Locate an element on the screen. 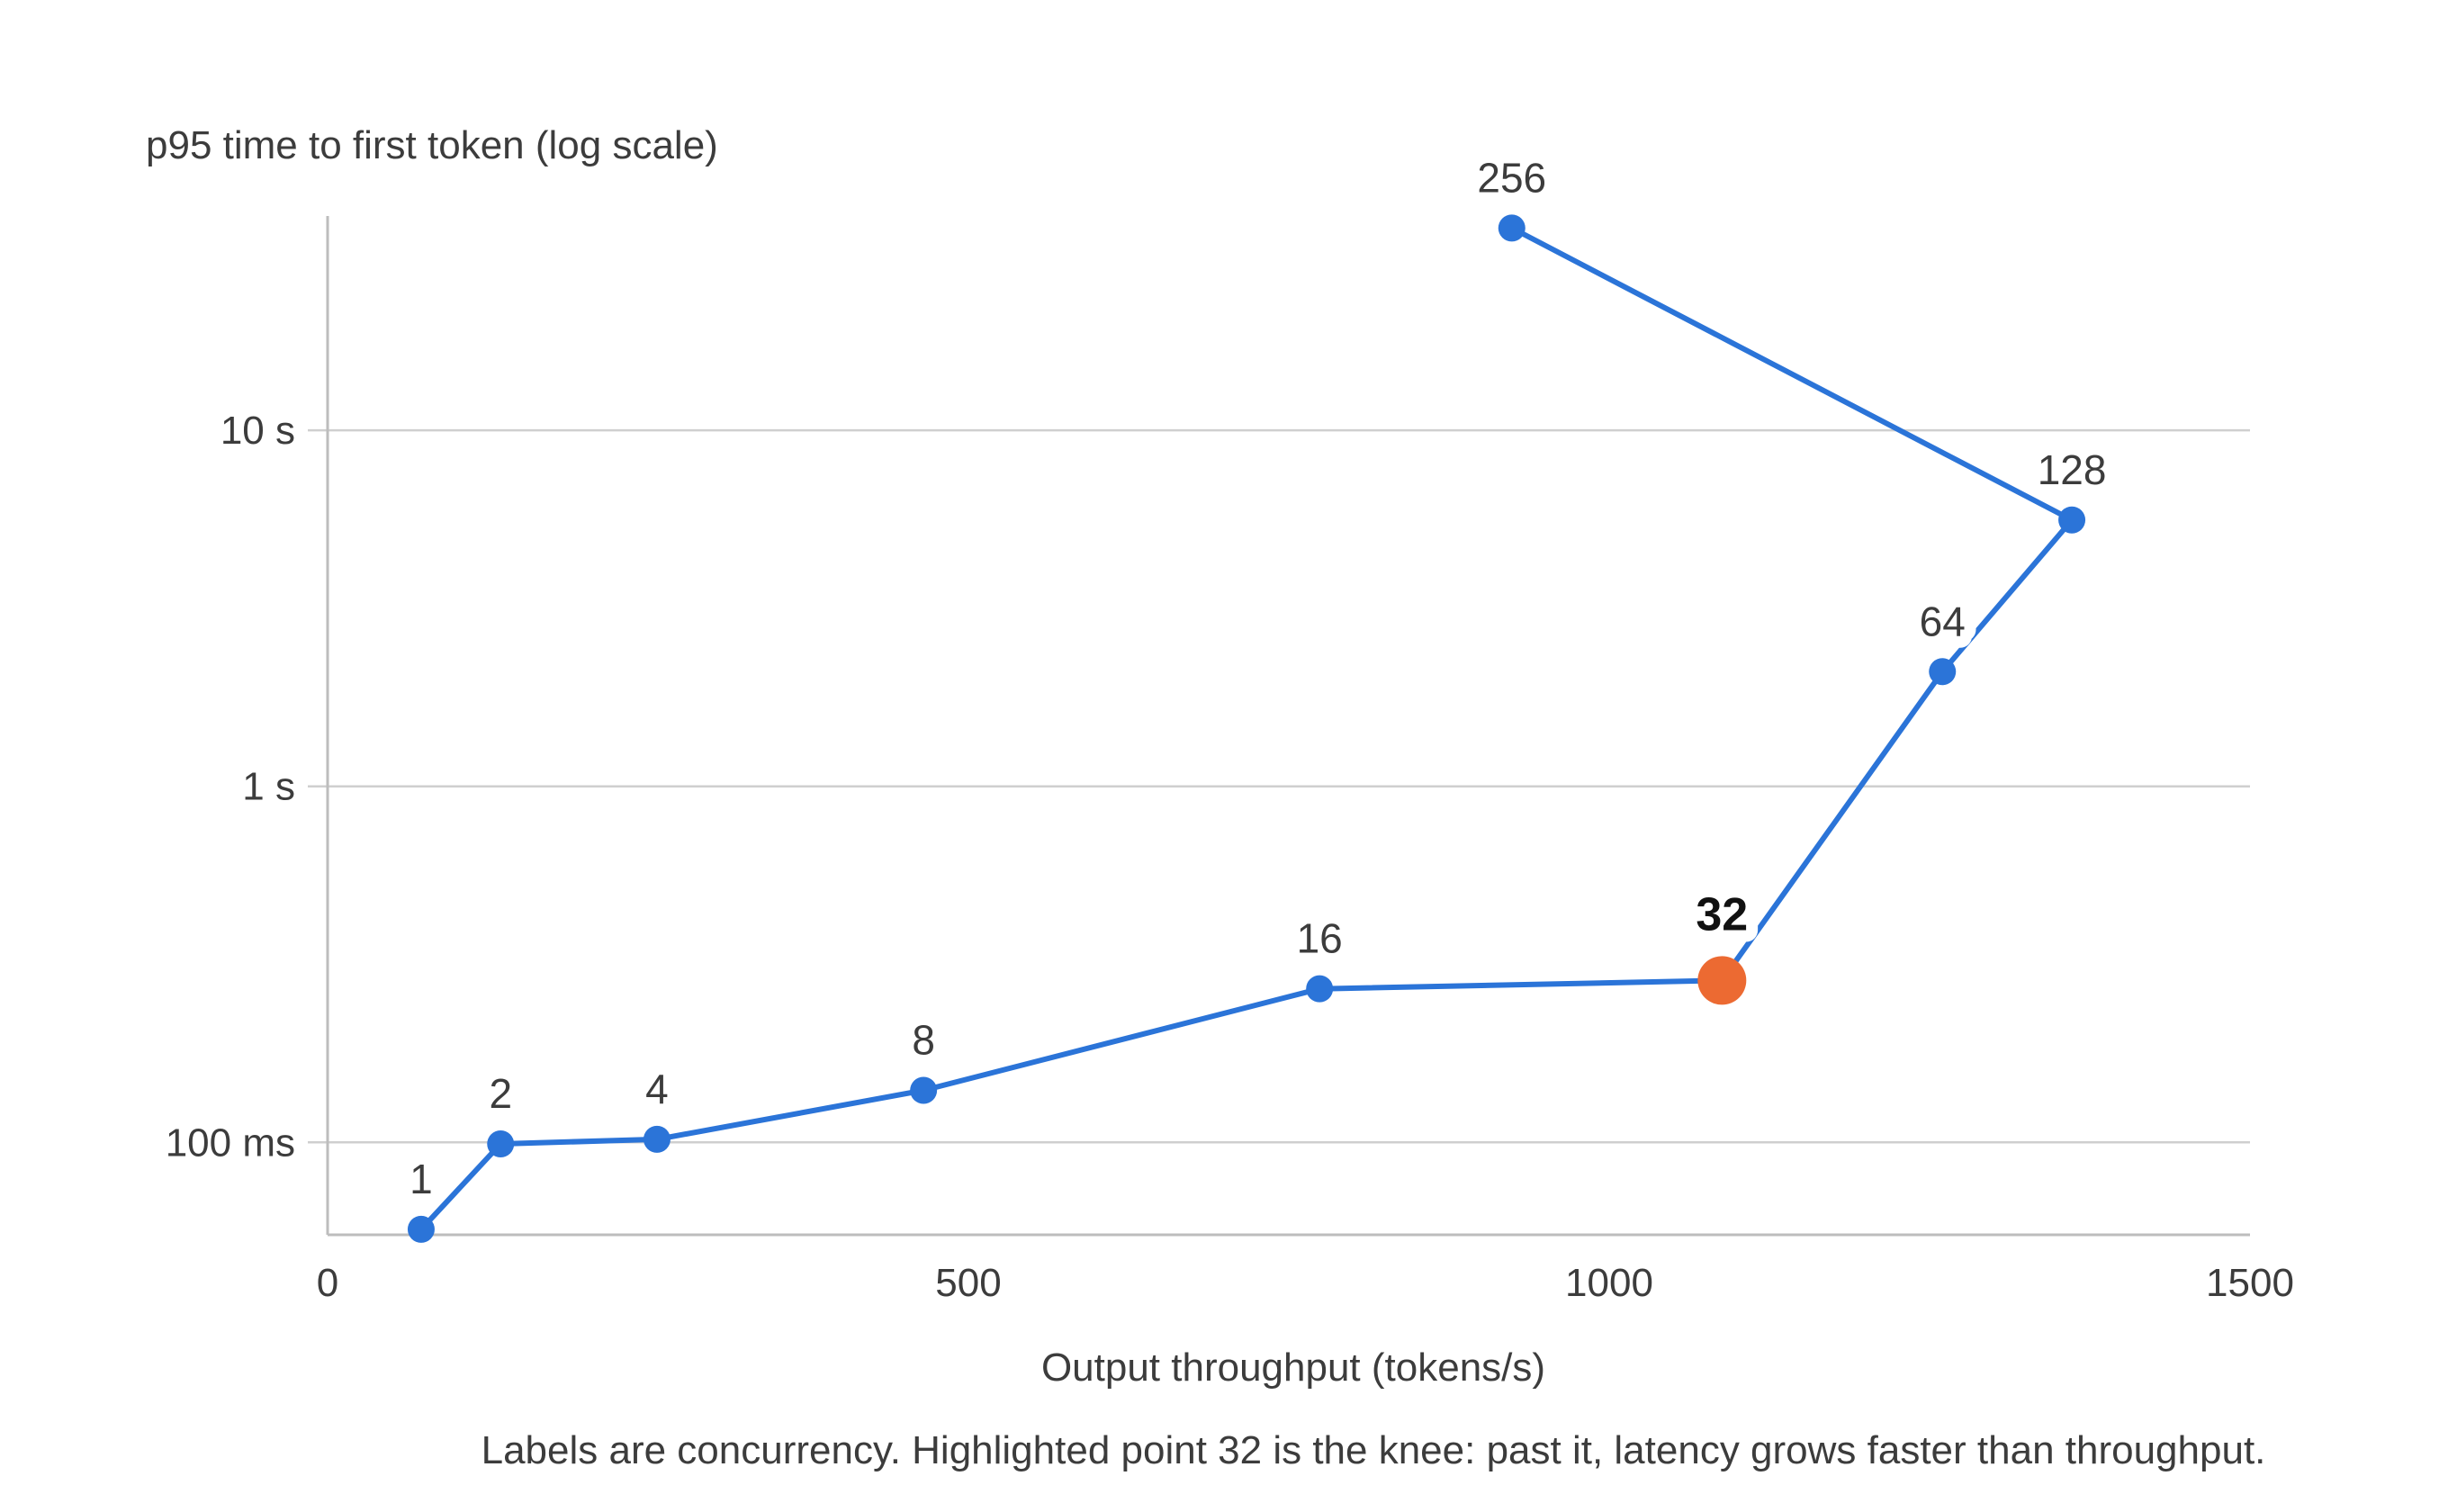  highlighted-point-label: 32 is located at coordinates (1722, 914).